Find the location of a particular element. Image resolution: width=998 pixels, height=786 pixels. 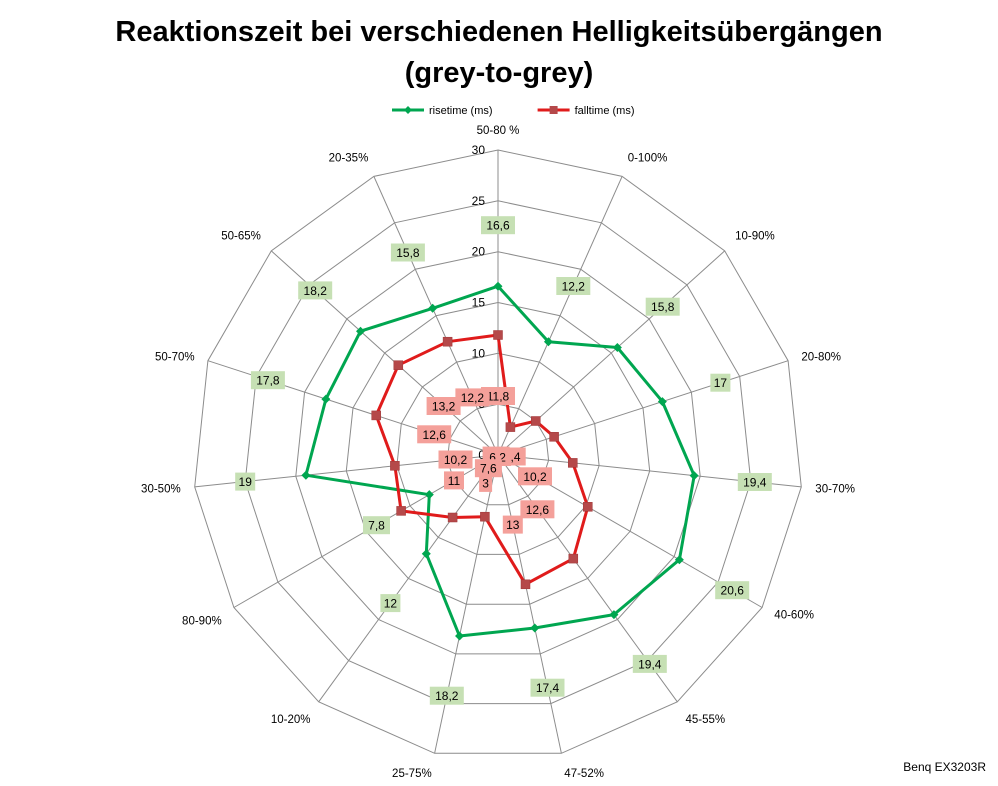

data-label-text: 13,2 is located at coordinates (444, 407).